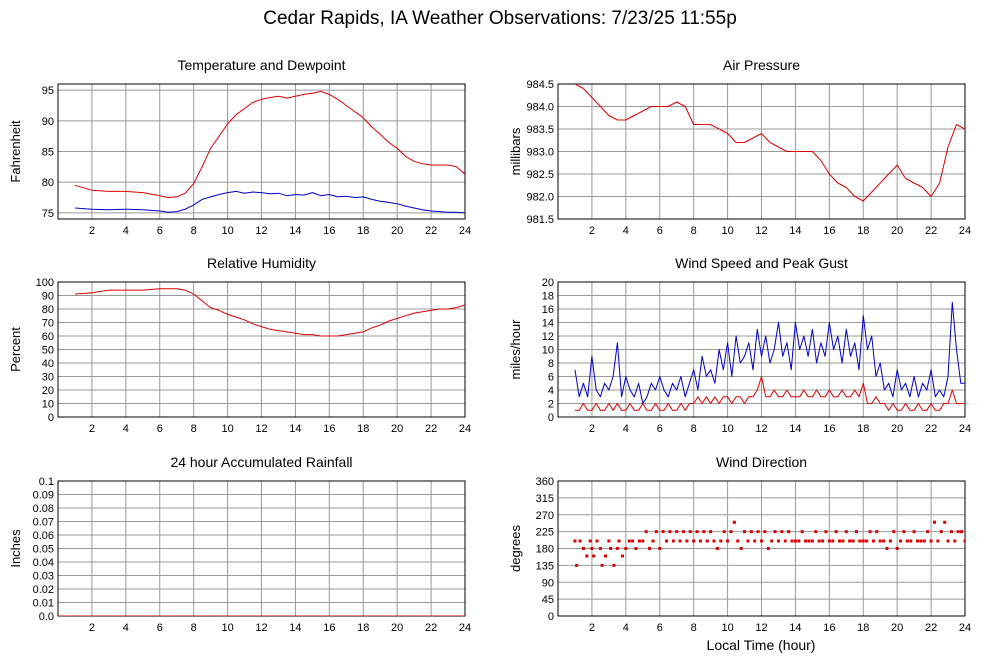 Image resolution: width=1000 pixels, height=660 pixels. I want to click on y-tick-label: 981.5, so click(540, 220).